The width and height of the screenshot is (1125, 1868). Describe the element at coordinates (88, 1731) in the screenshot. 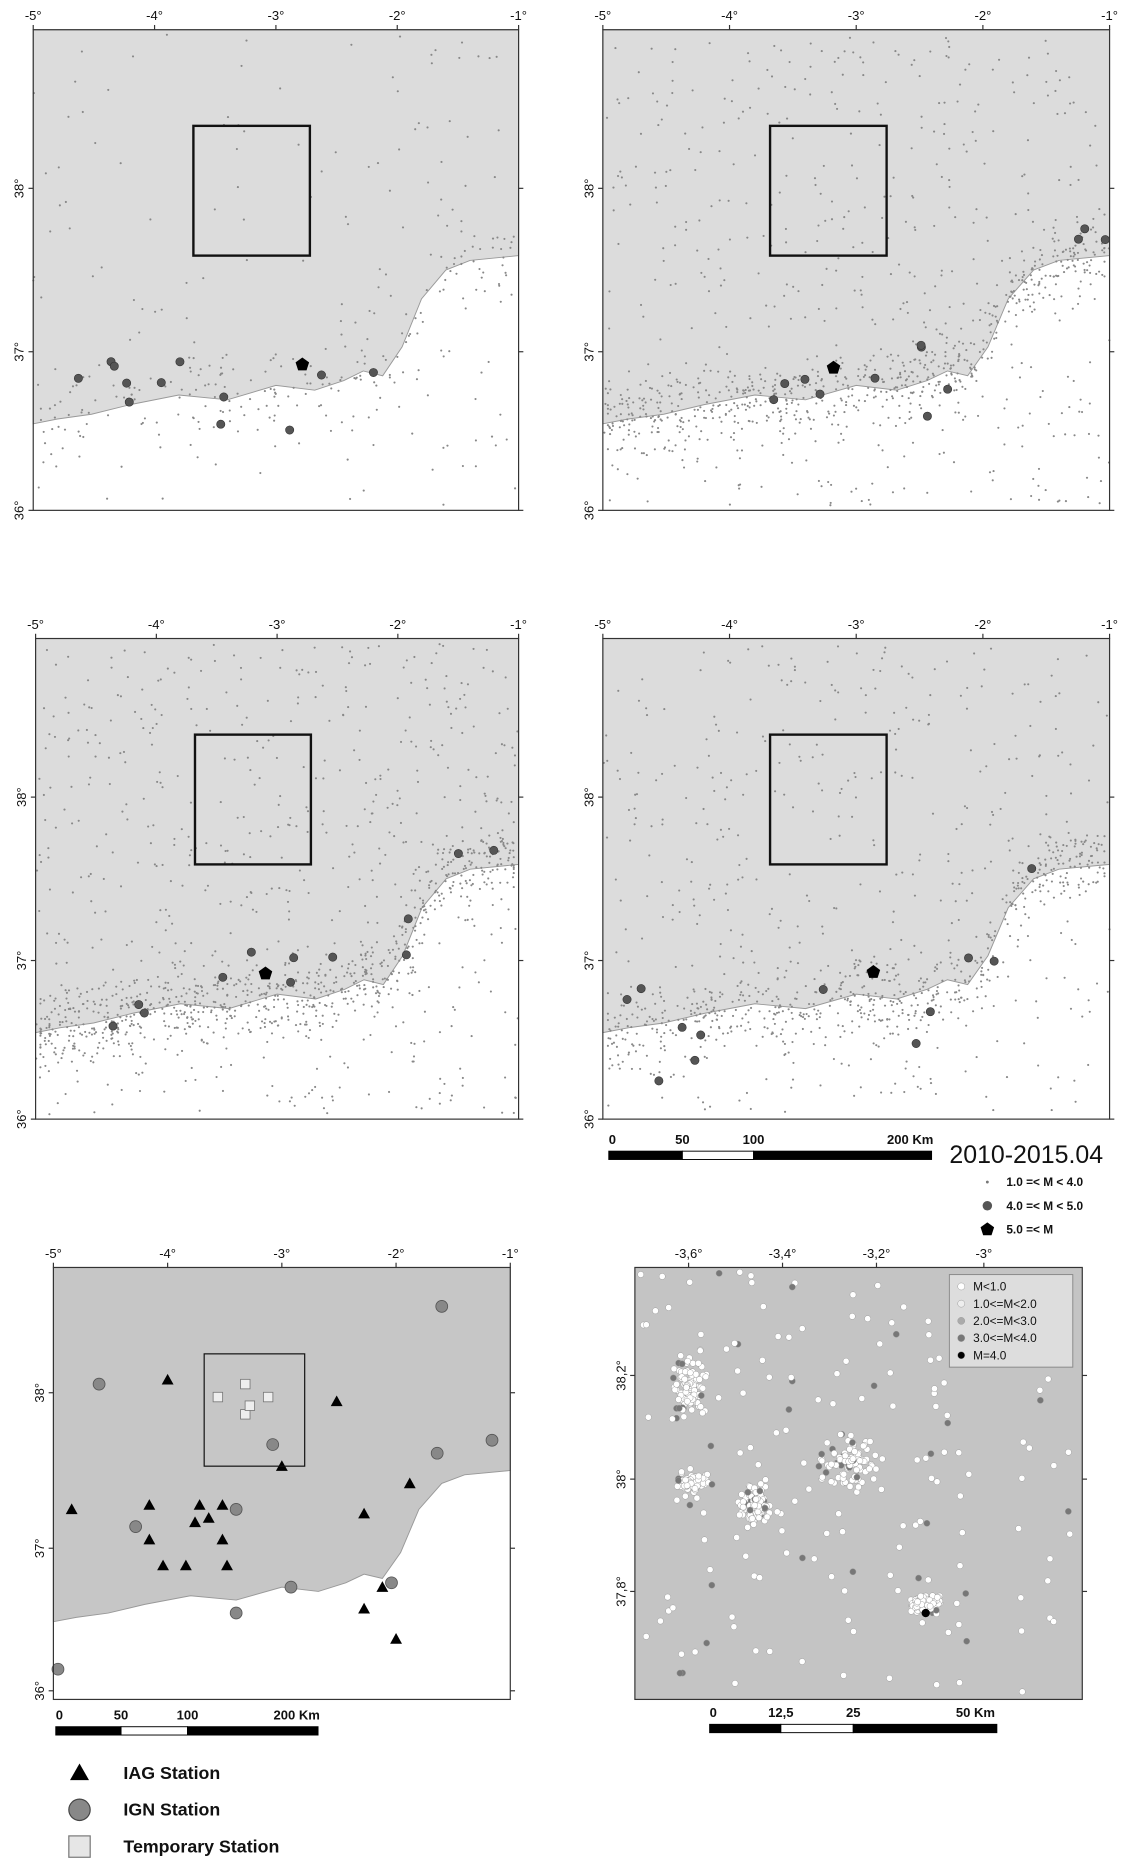

I see `scale-bar-segment` at that location.